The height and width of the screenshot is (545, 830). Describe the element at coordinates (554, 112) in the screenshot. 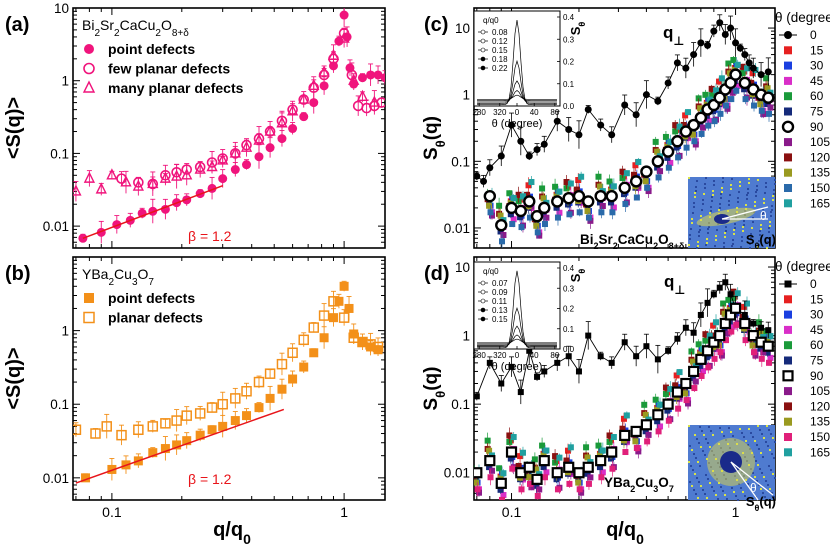

I see `inset-x-tick-label: 80` at that location.